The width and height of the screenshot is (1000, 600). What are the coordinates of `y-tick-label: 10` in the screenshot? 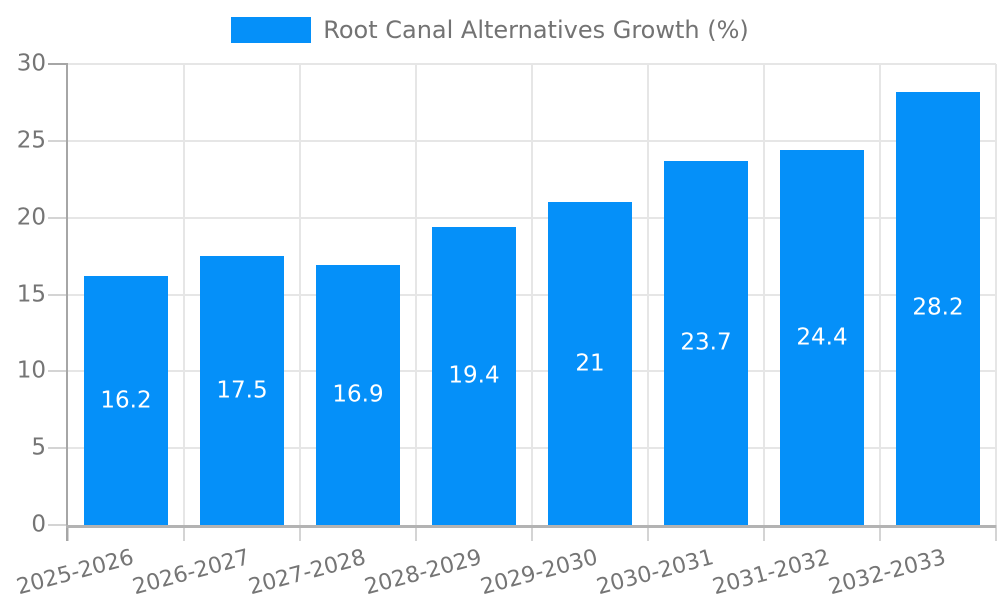 It's located at (31, 370).